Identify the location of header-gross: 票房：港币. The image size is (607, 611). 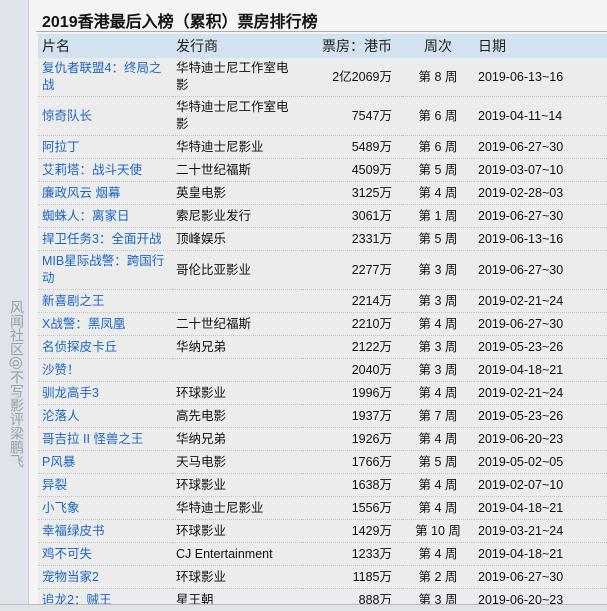
(352, 46).